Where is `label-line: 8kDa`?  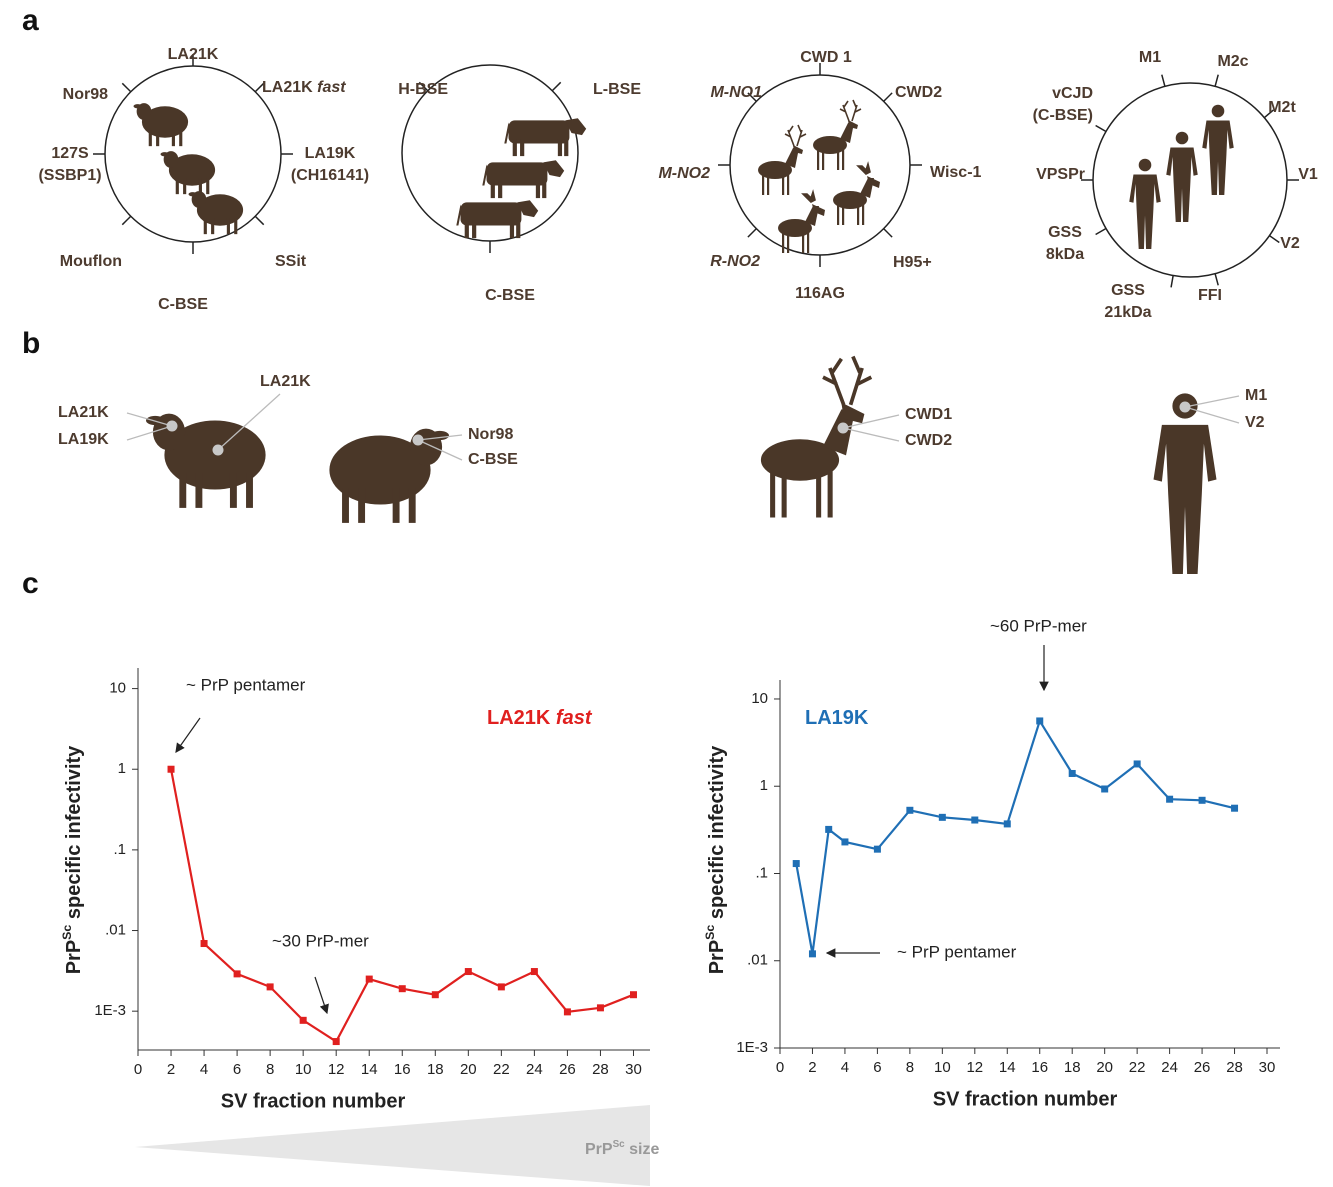 label-line: 8kDa is located at coordinates (1065, 254).